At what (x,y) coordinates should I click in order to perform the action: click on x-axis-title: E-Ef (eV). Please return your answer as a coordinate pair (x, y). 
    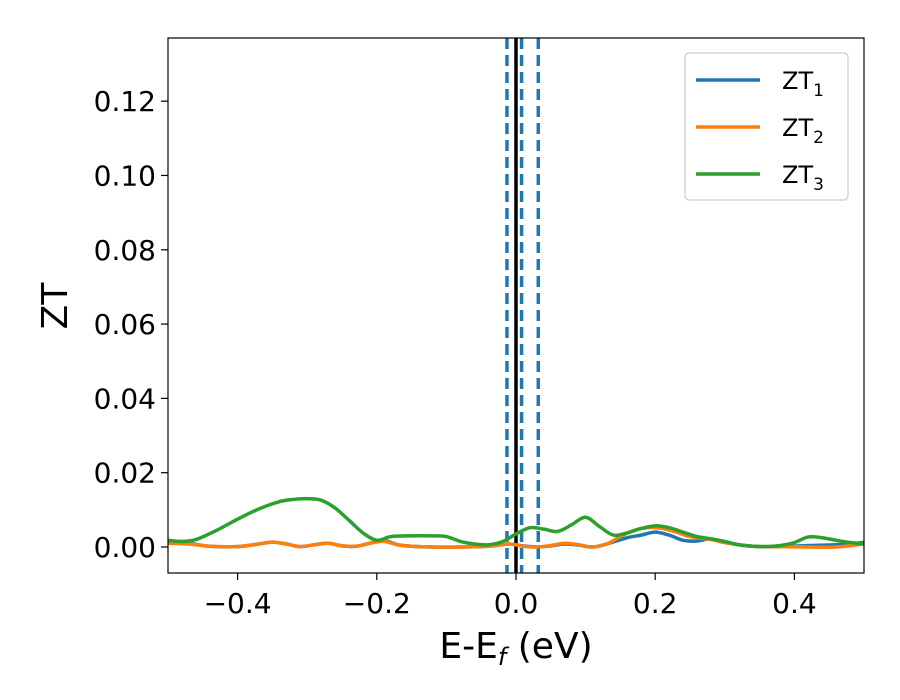
    Looking at the image, I should click on (515, 648).